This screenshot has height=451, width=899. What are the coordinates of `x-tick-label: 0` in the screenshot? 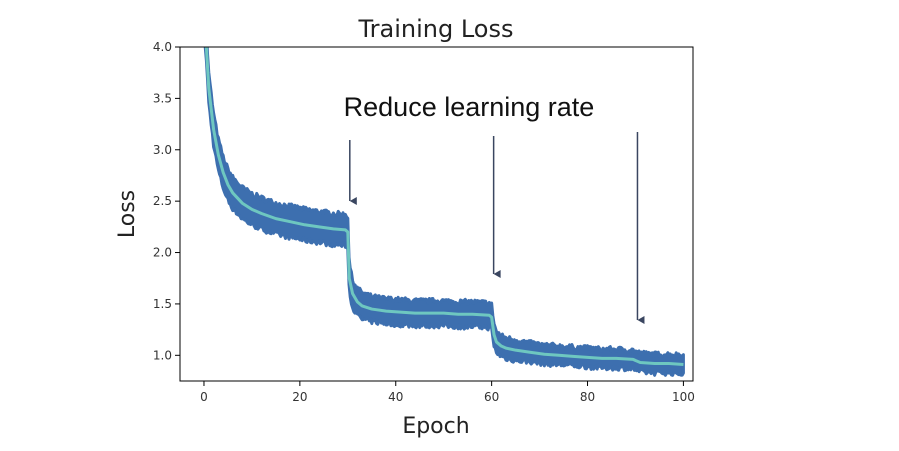 It's located at (204, 397).